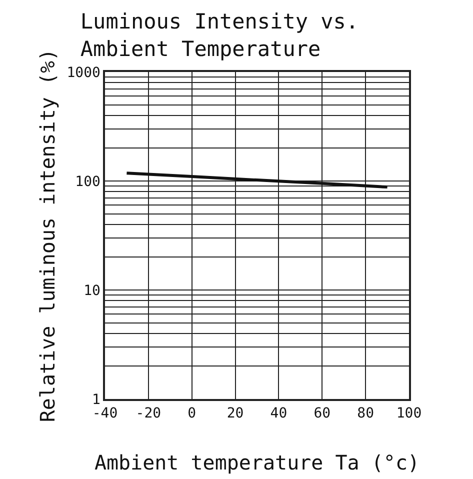  What do you see at coordinates (105, 414) in the screenshot?
I see `x-tick-label: -40` at bounding box center [105, 414].